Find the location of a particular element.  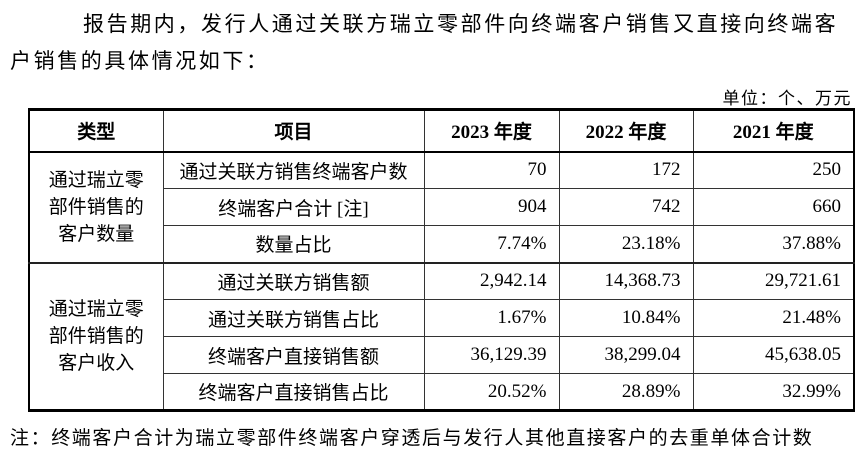

item-label: 通过关联方销售占比 is located at coordinates (293, 318).